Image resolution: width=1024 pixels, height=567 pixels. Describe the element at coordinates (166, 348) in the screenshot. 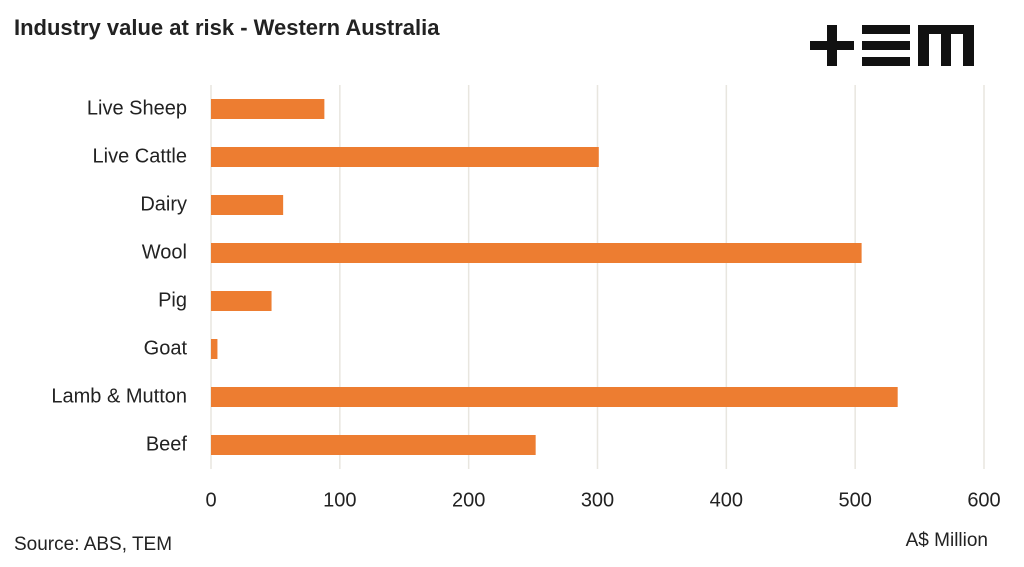

I see `y-tick-label: Goat` at that location.